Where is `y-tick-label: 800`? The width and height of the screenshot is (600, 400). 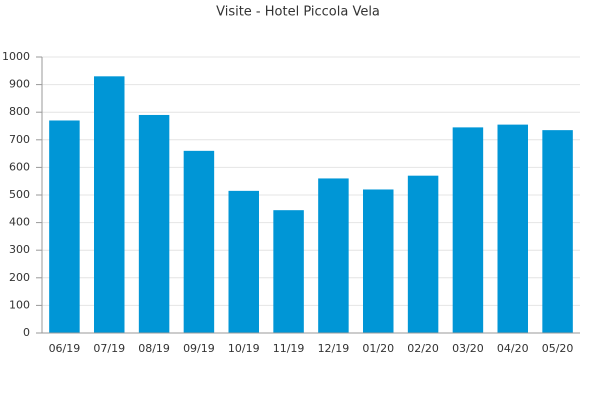 y-tick-label: 800 is located at coordinates (19, 111).